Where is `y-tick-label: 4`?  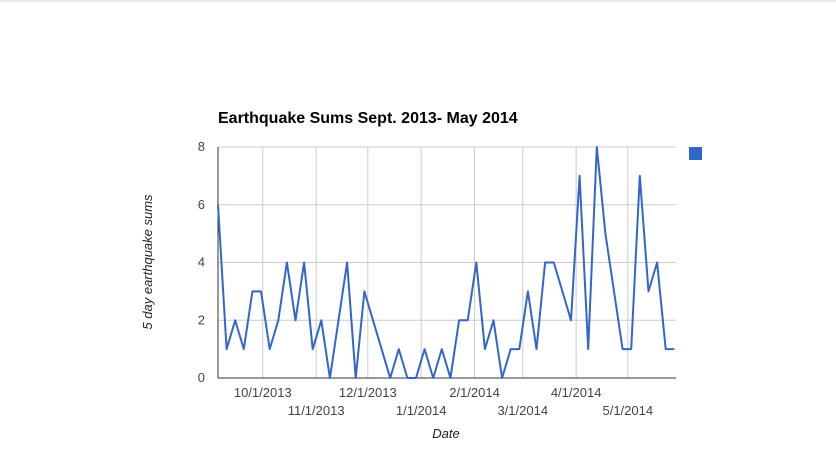 y-tick-label: 4 is located at coordinates (201, 262).